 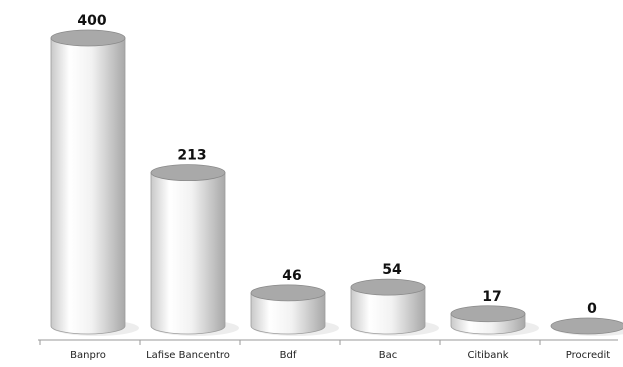 I want to click on data-label: 54, so click(x=392, y=270).